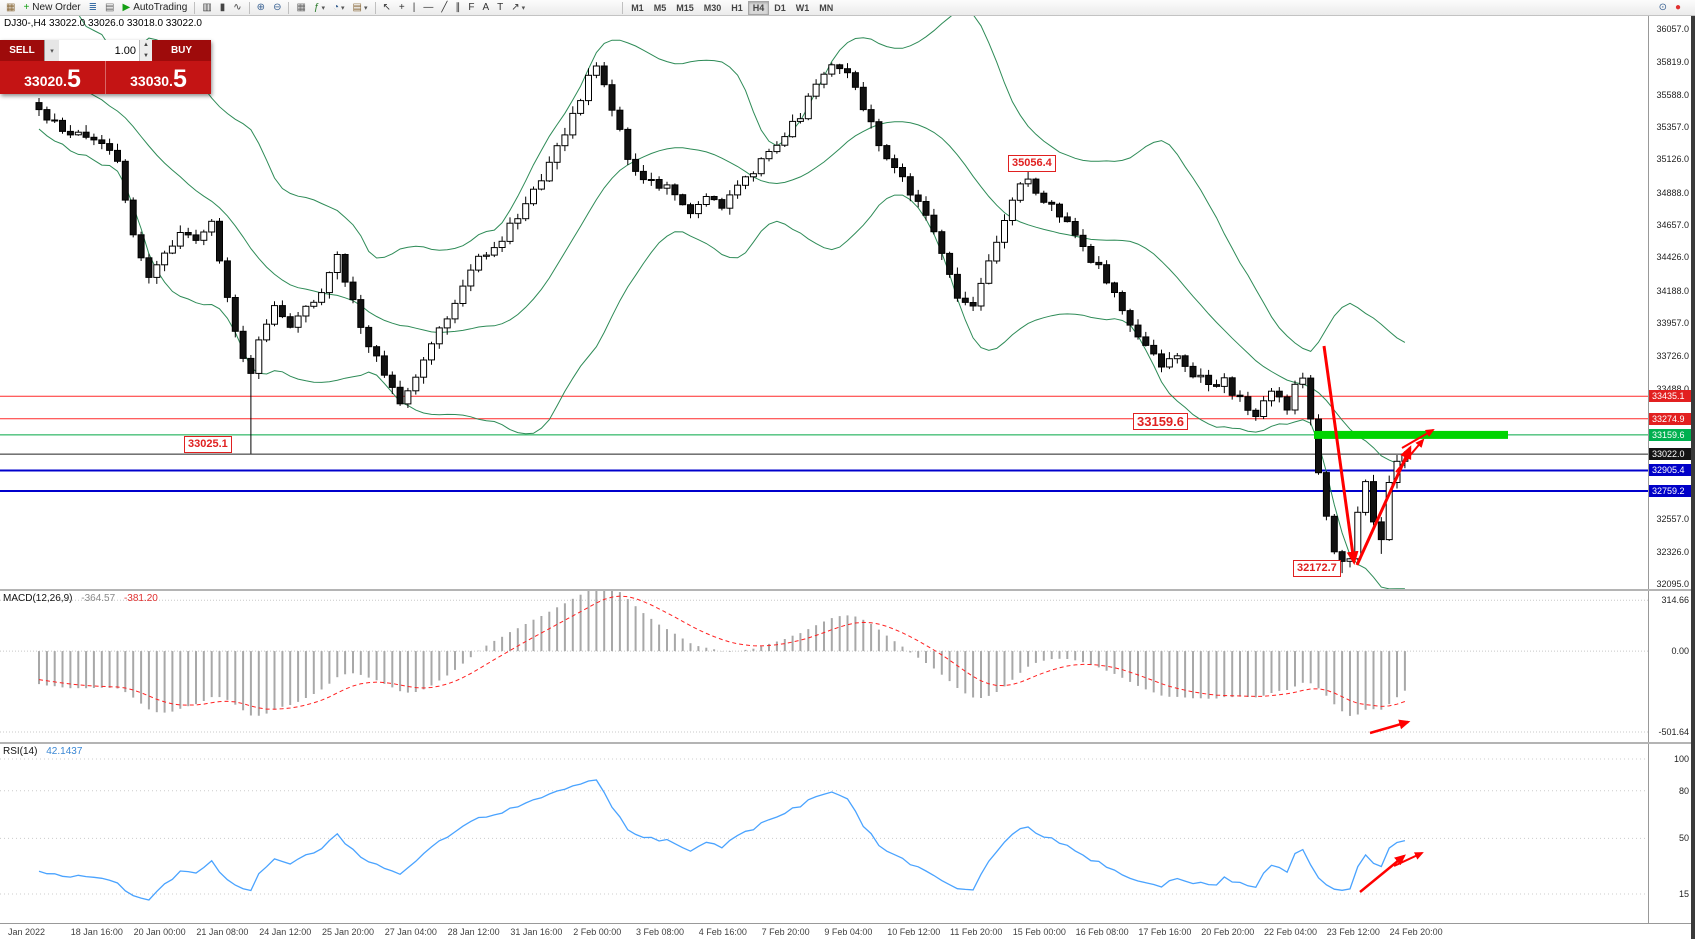 This screenshot has width=1695, height=939. I want to click on candlestick-chart-icon: ▮, so click(222, 7).